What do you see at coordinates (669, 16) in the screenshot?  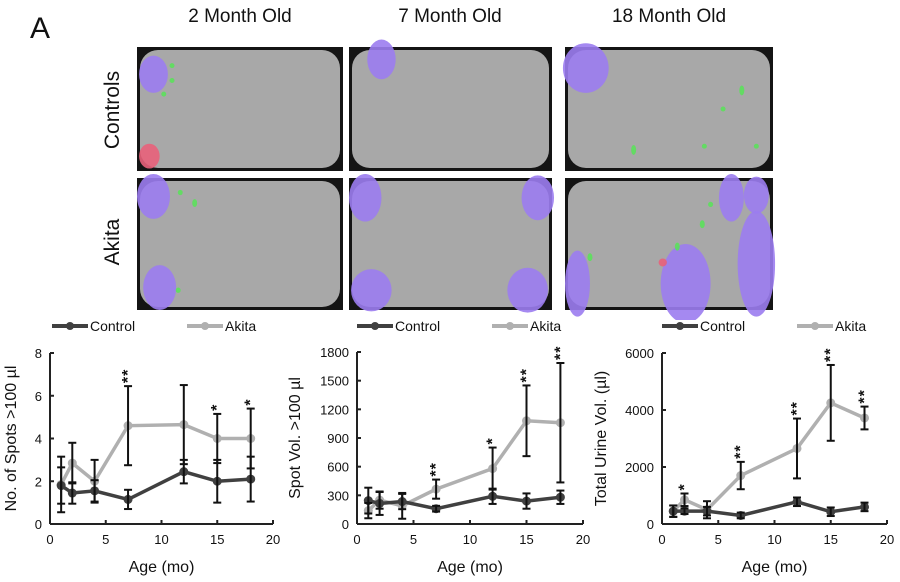 I see `column-title-18-month: 18 Month Old` at bounding box center [669, 16].